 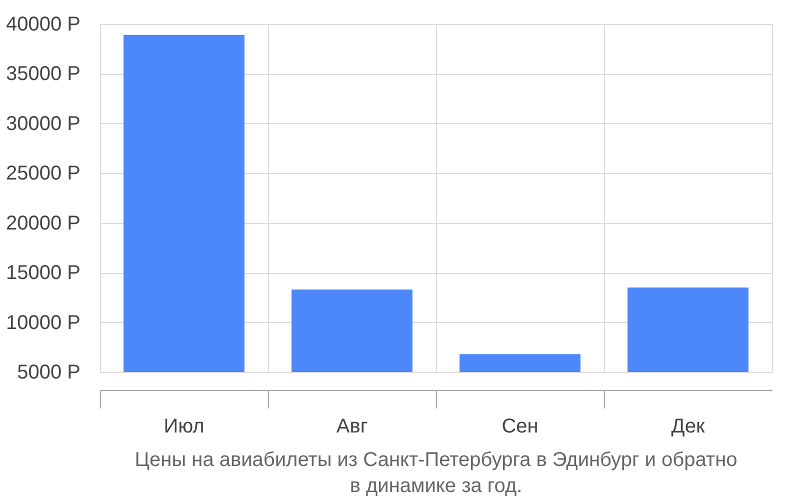 What do you see at coordinates (43, 74) in the screenshot?
I see `y-tick-label: 35000 Р` at bounding box center [43, 74].